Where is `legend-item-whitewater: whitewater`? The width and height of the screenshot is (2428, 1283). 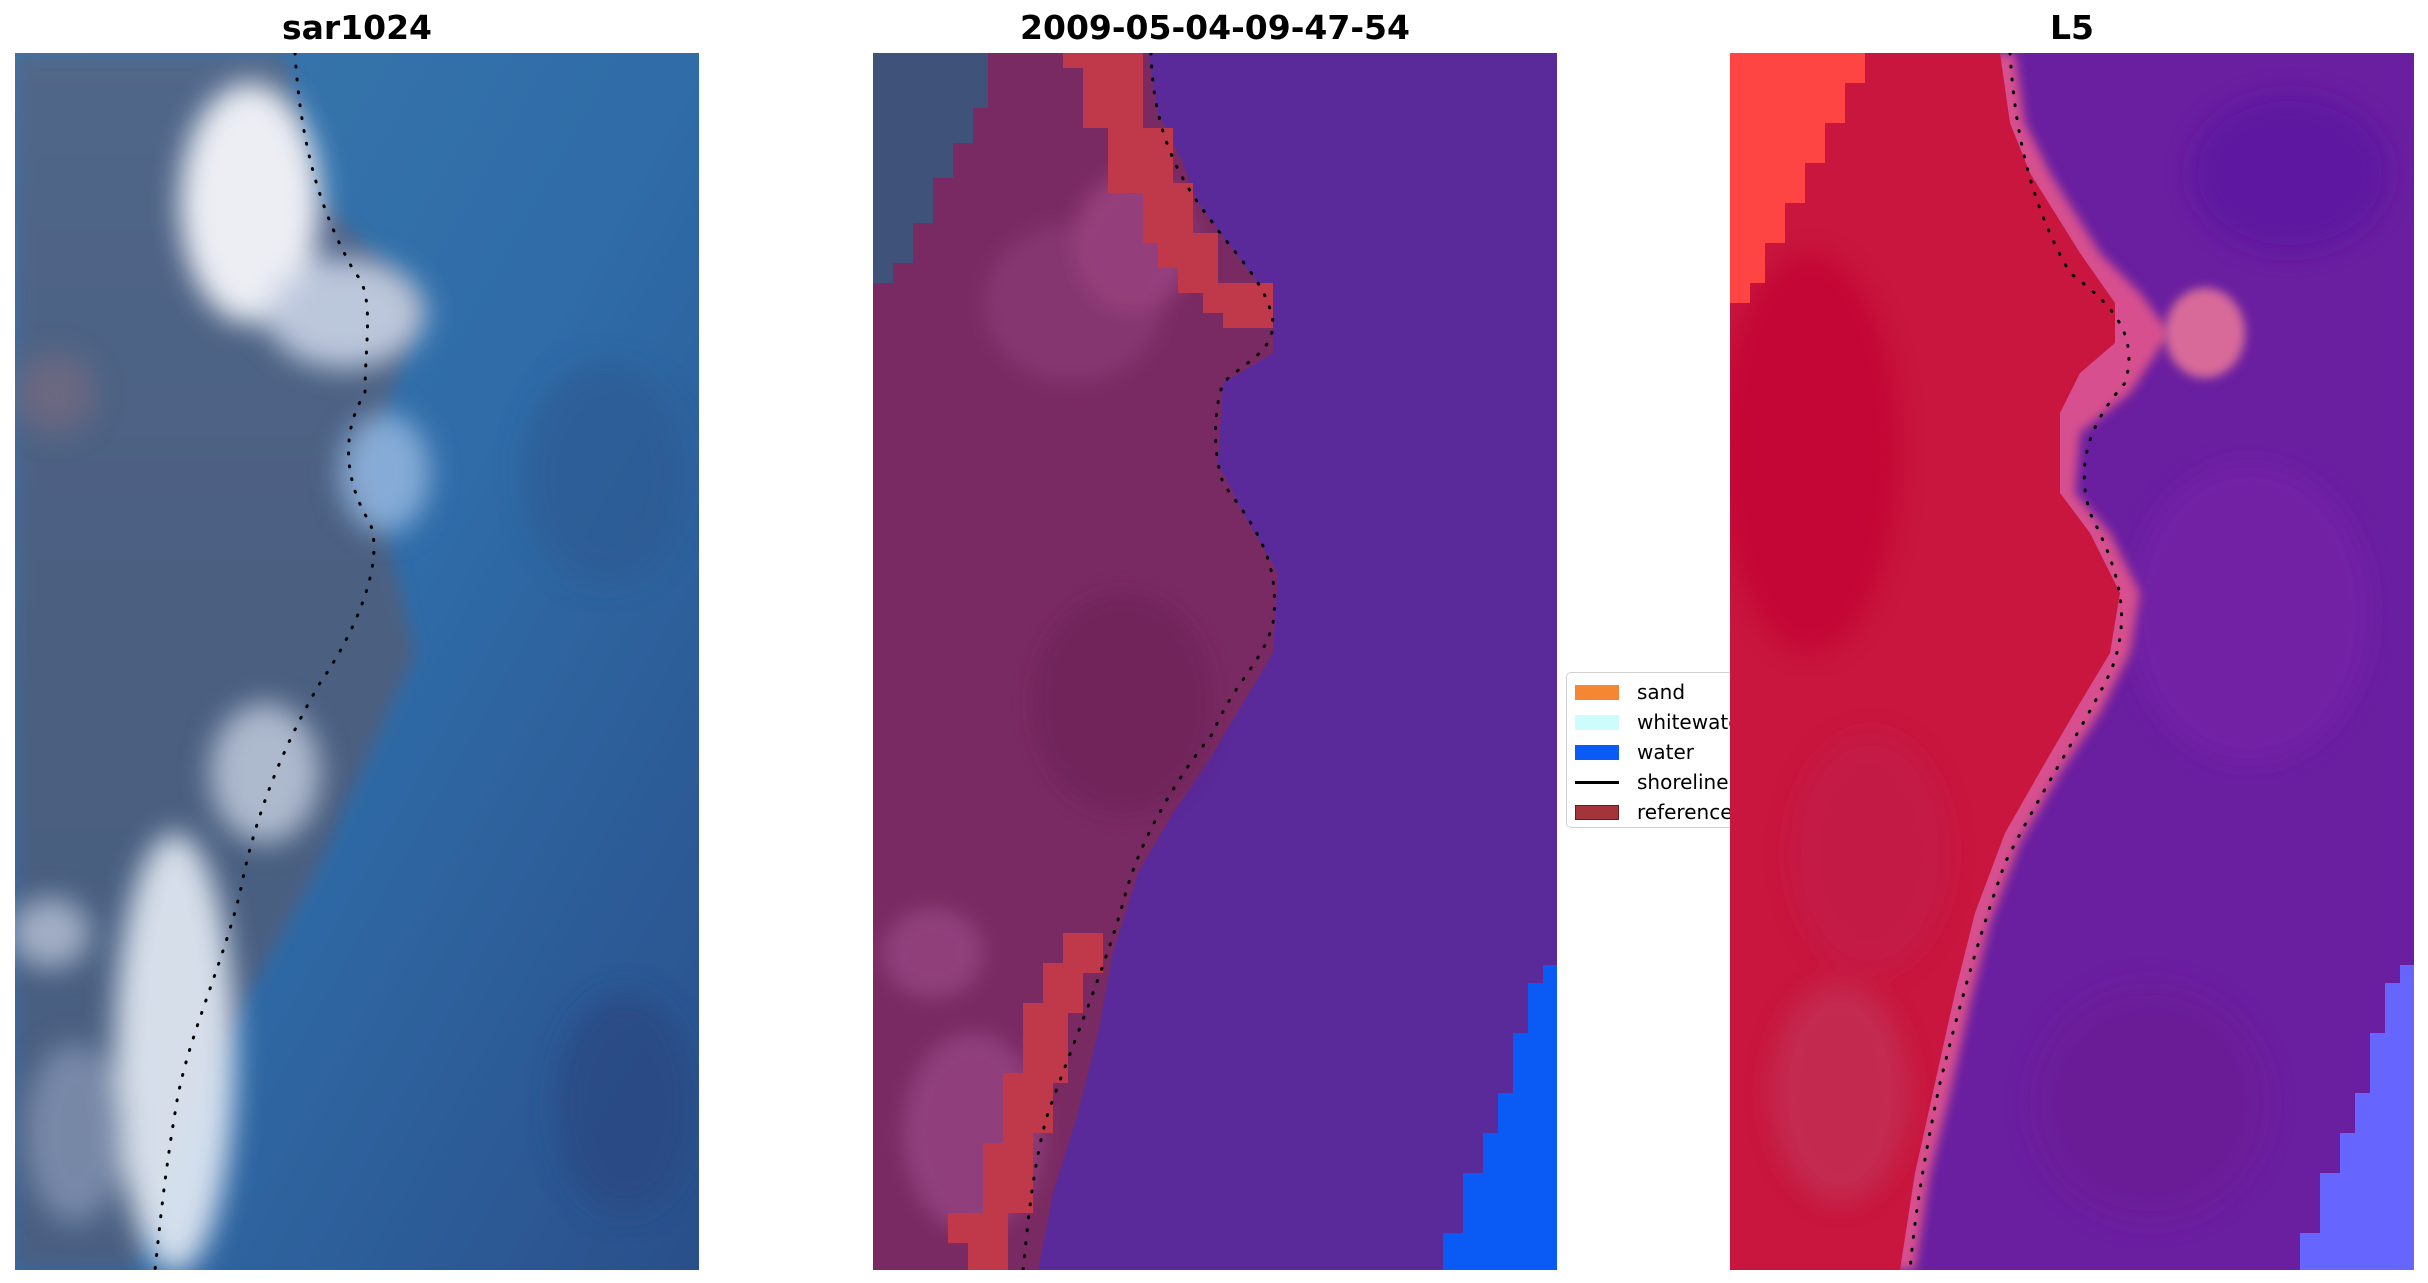 legend-item-whitewater: whitewater is located at coordinates (1654, 721).